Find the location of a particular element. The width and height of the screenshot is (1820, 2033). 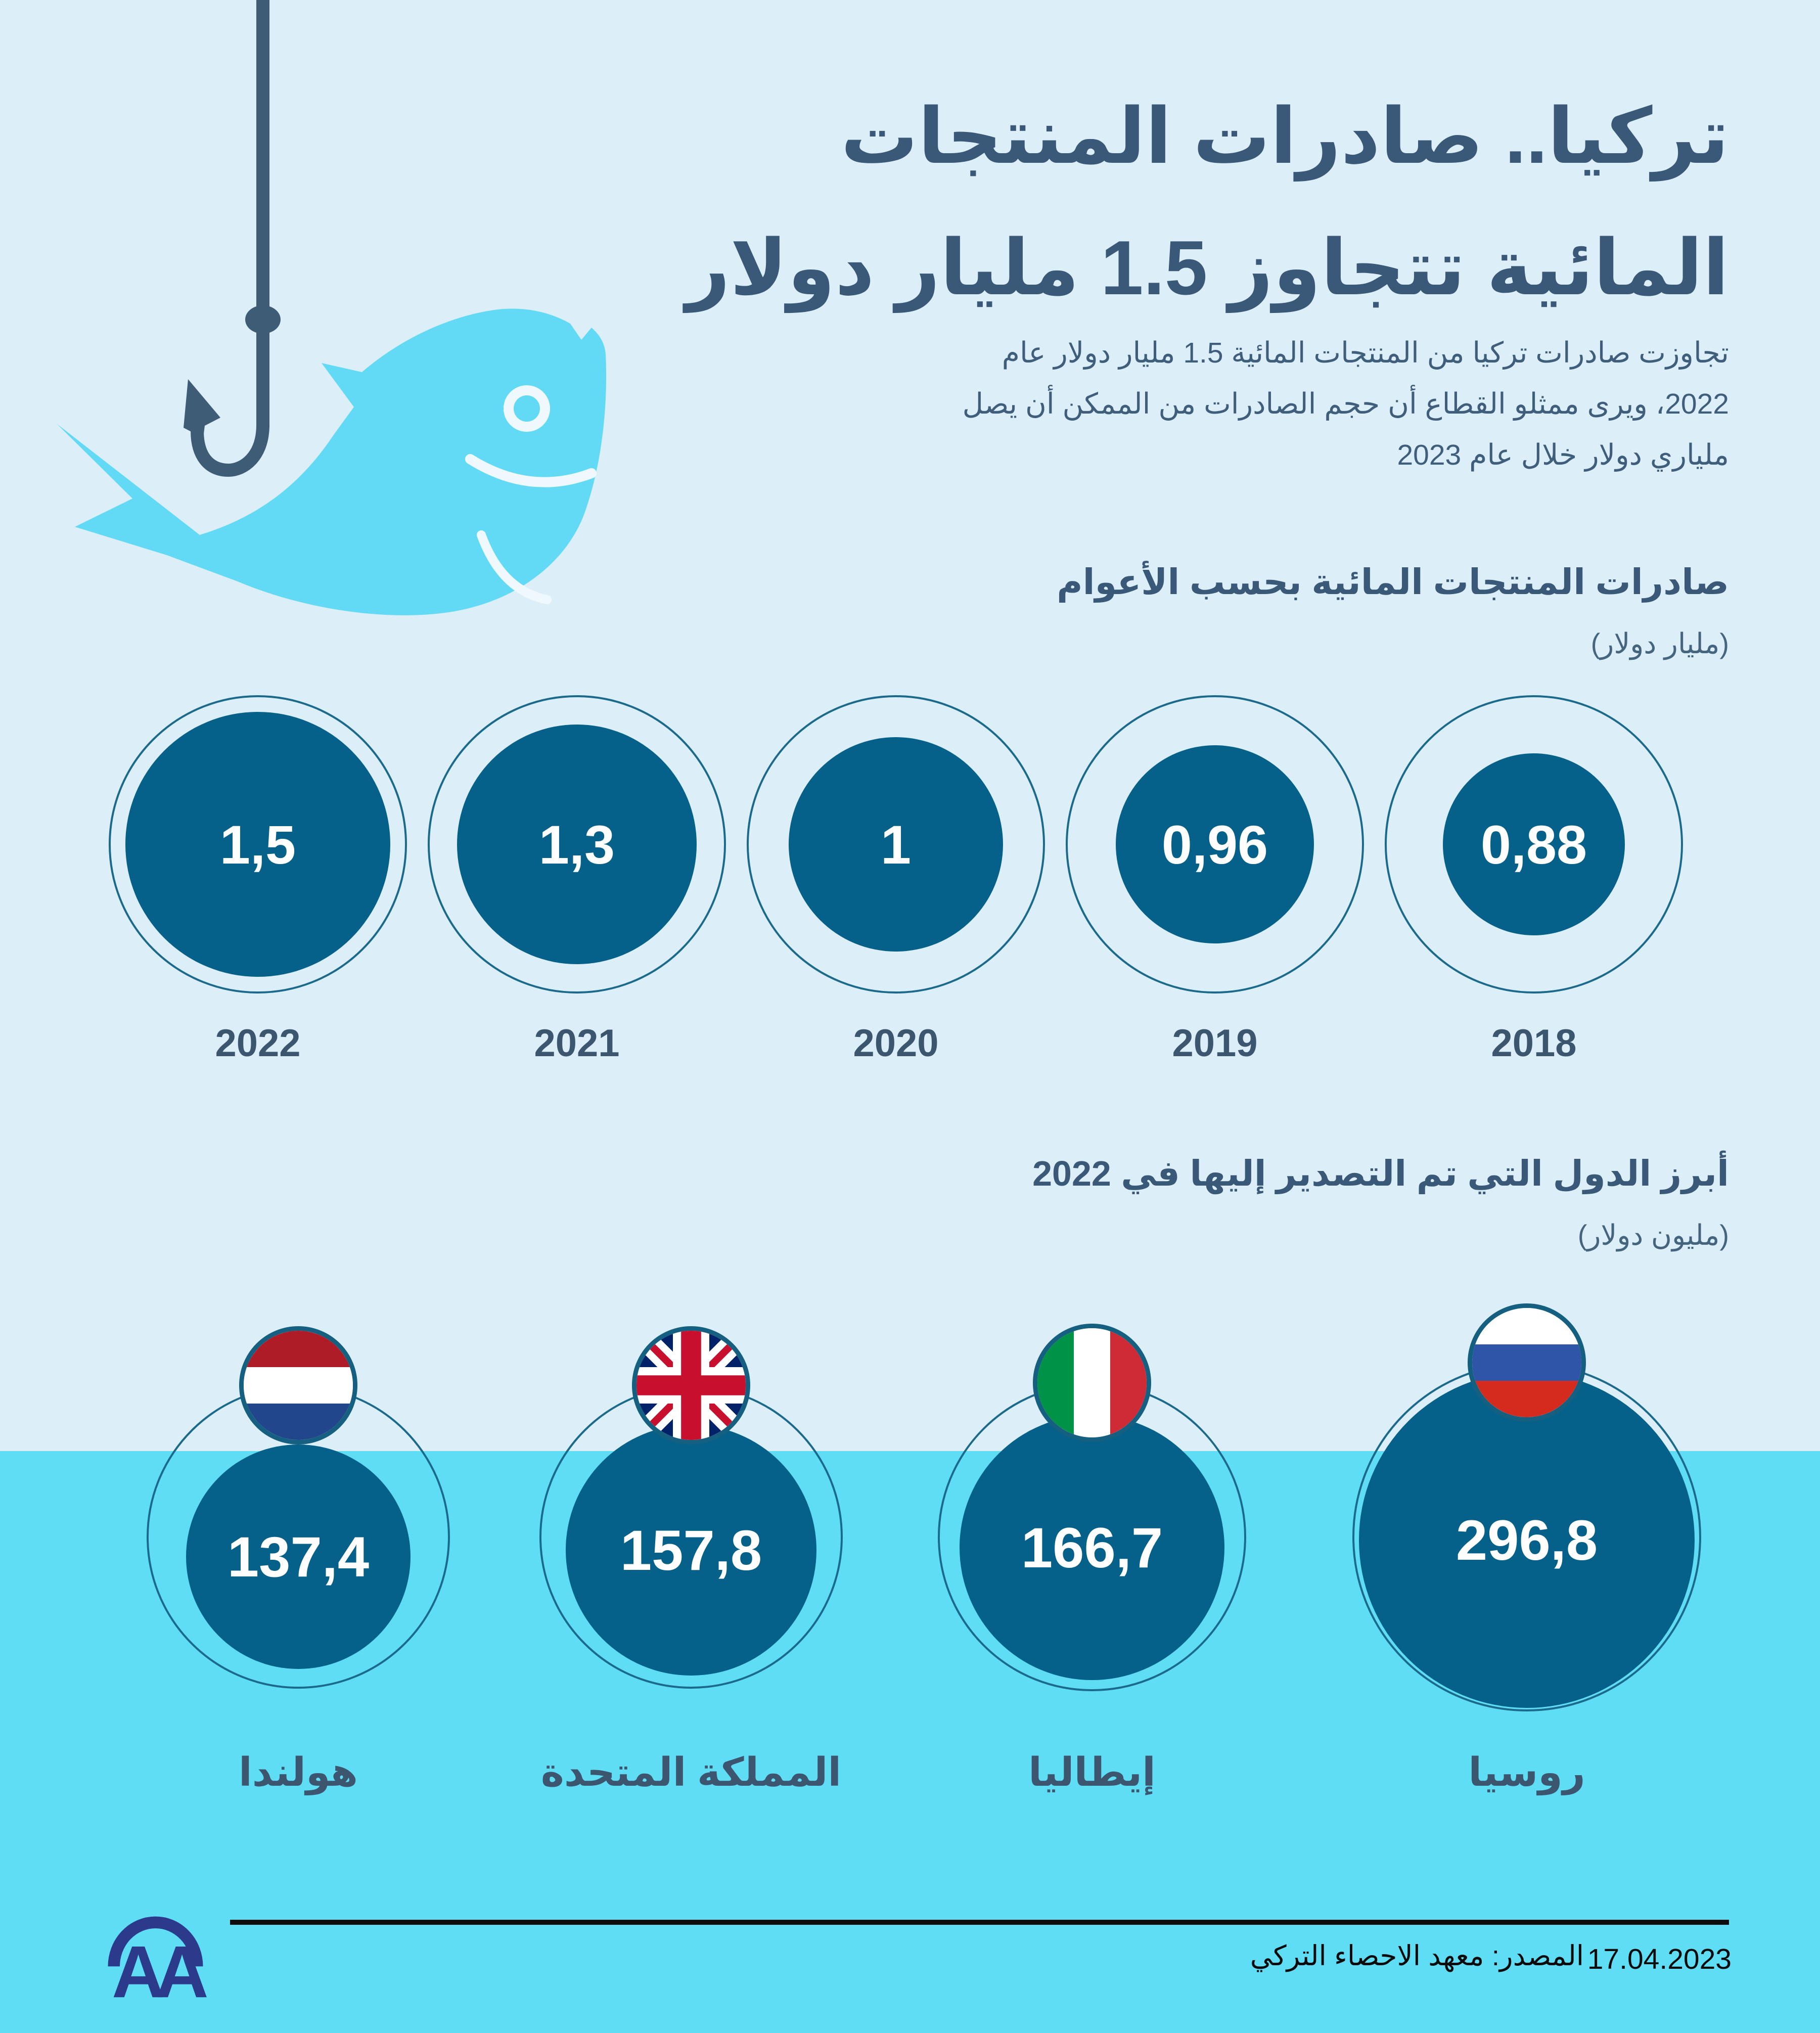

year-label: 2022 is located at coordinates (258, 1043).